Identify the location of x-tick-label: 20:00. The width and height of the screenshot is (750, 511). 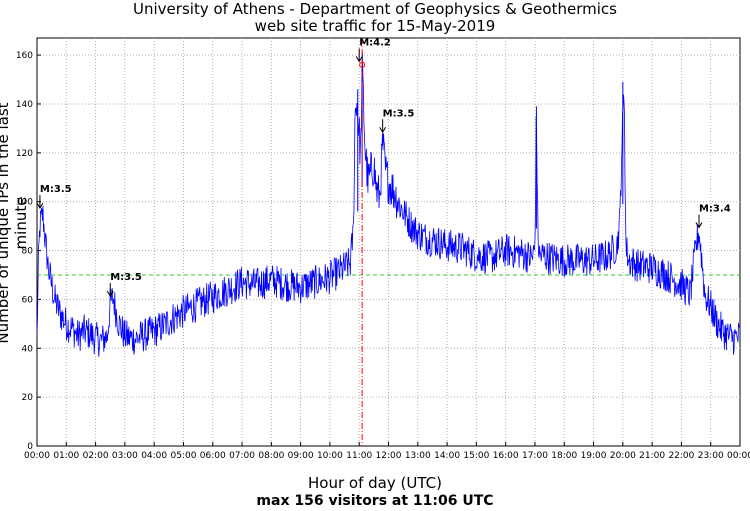
(623, 456).